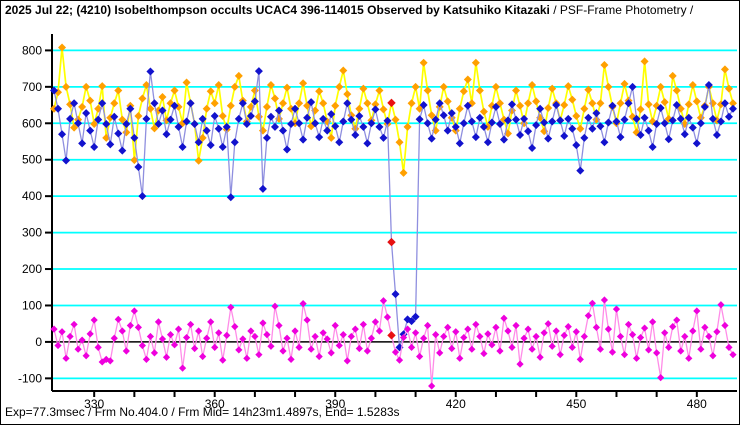 This screenshot has height=425, width=740. I want to click on svg-text: 300, so click(32, 233).